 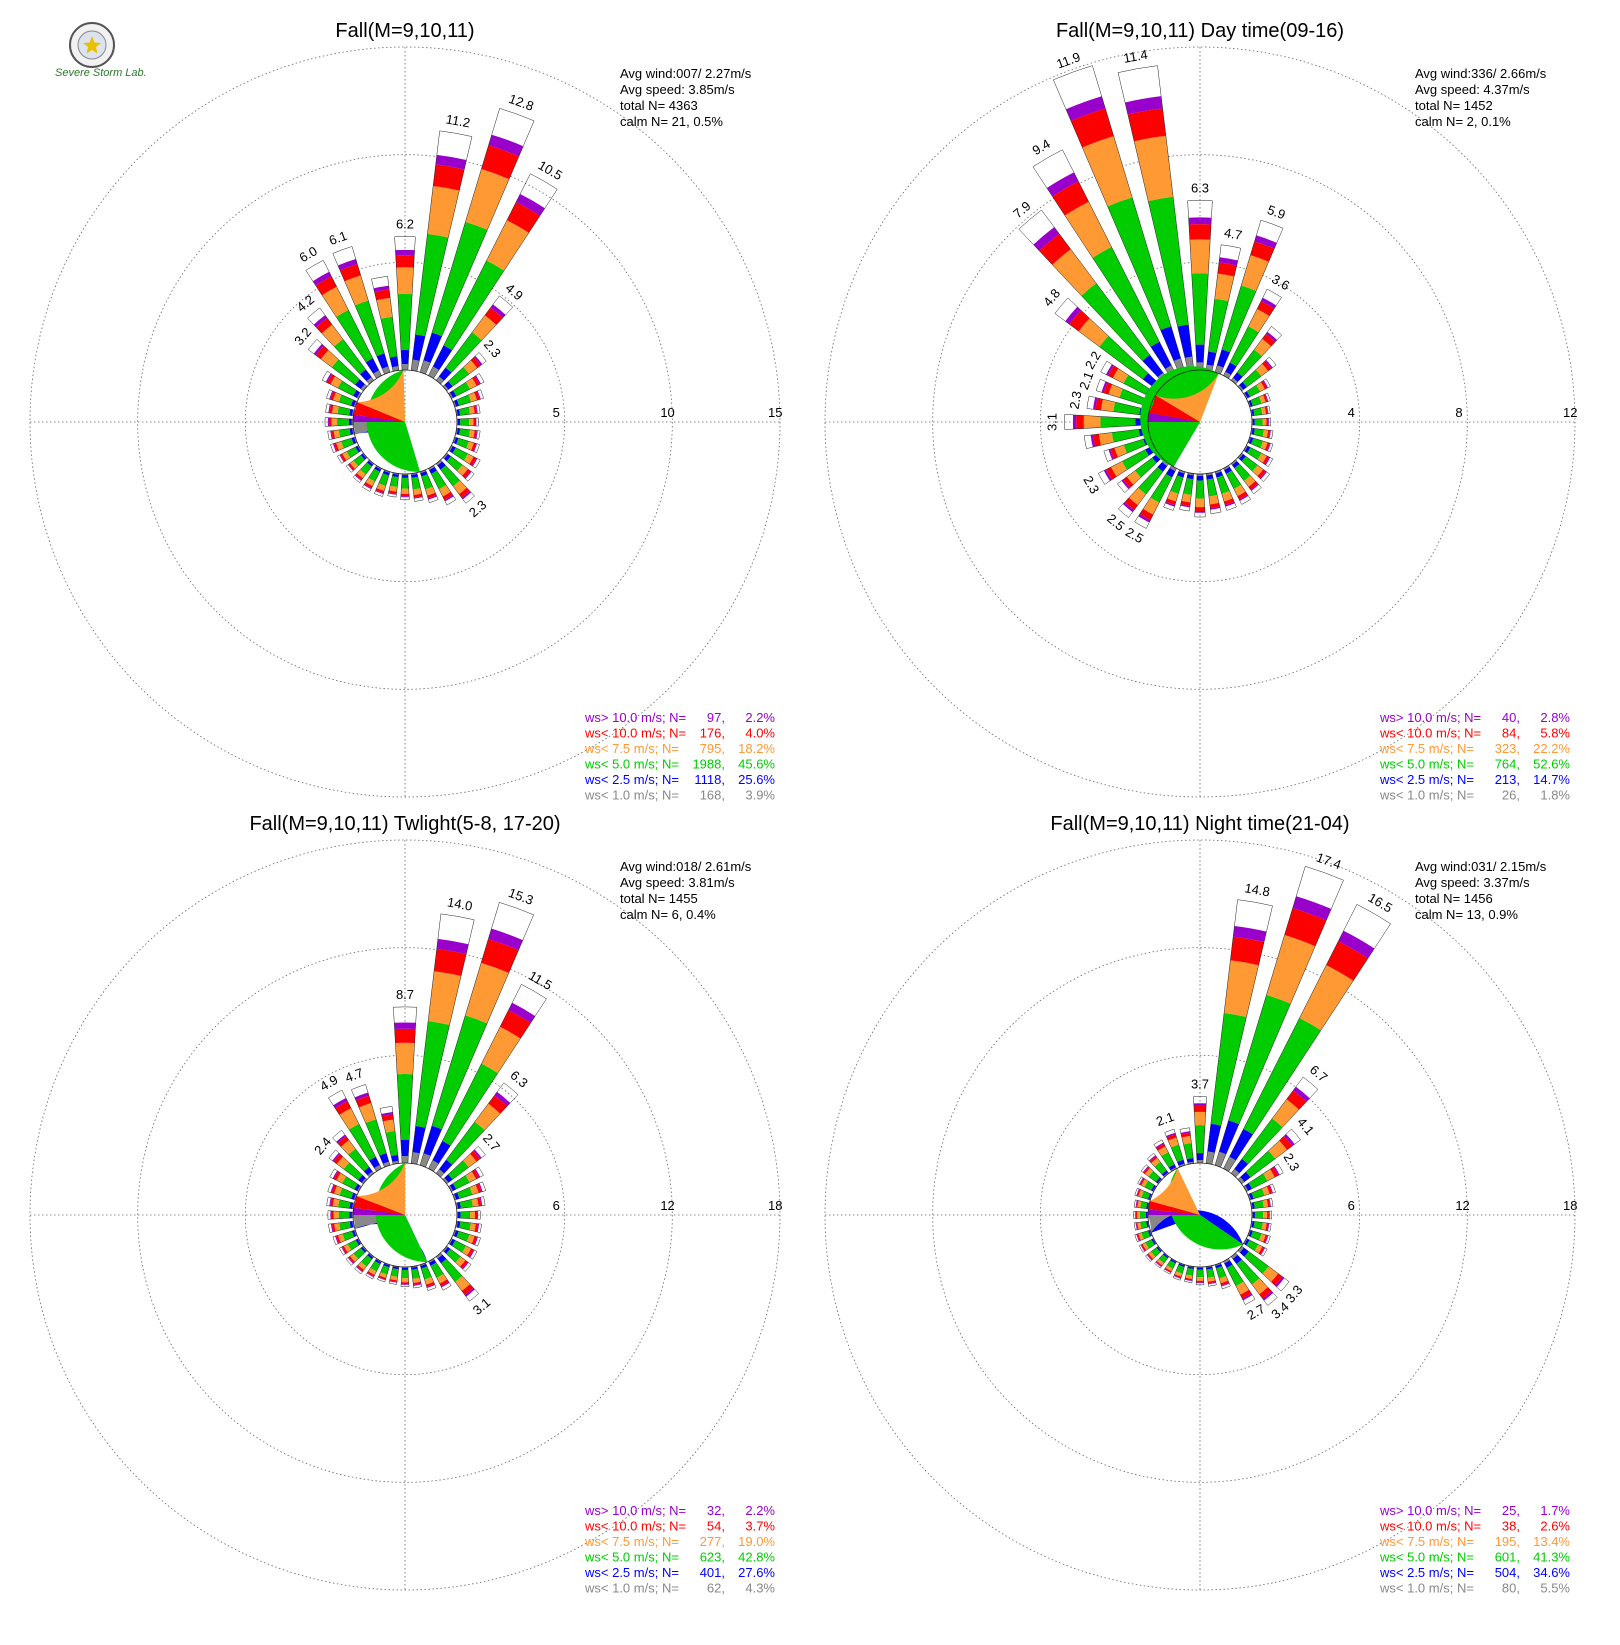 I want to click on legend-count: 176,, so click(x=712, y=733).